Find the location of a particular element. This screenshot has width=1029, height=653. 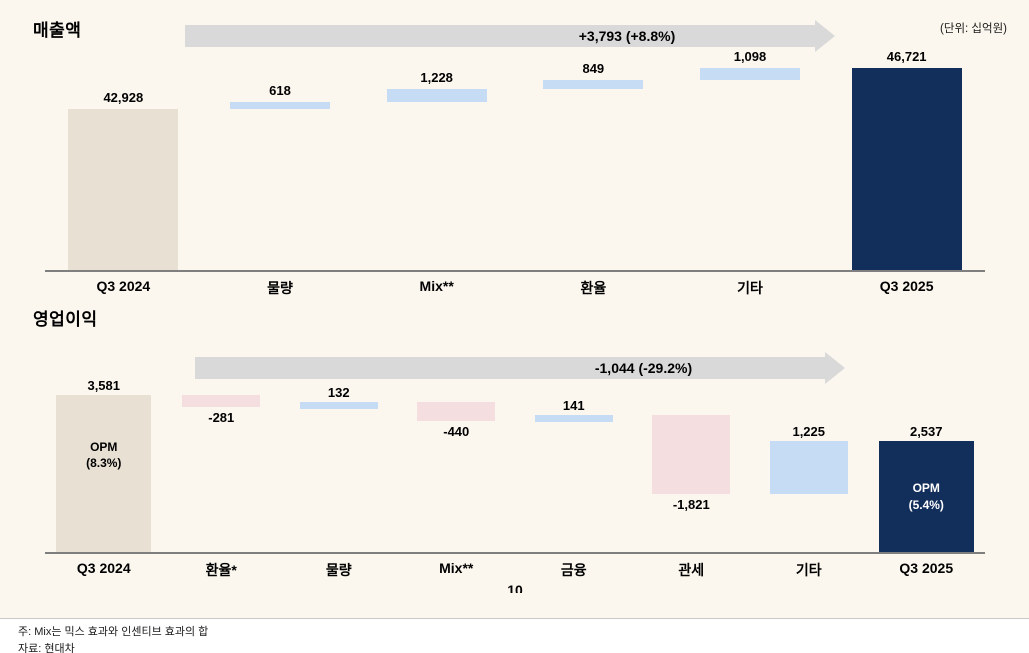

revenue-chart-title: 매출액 is located at coordinates (57, 30).